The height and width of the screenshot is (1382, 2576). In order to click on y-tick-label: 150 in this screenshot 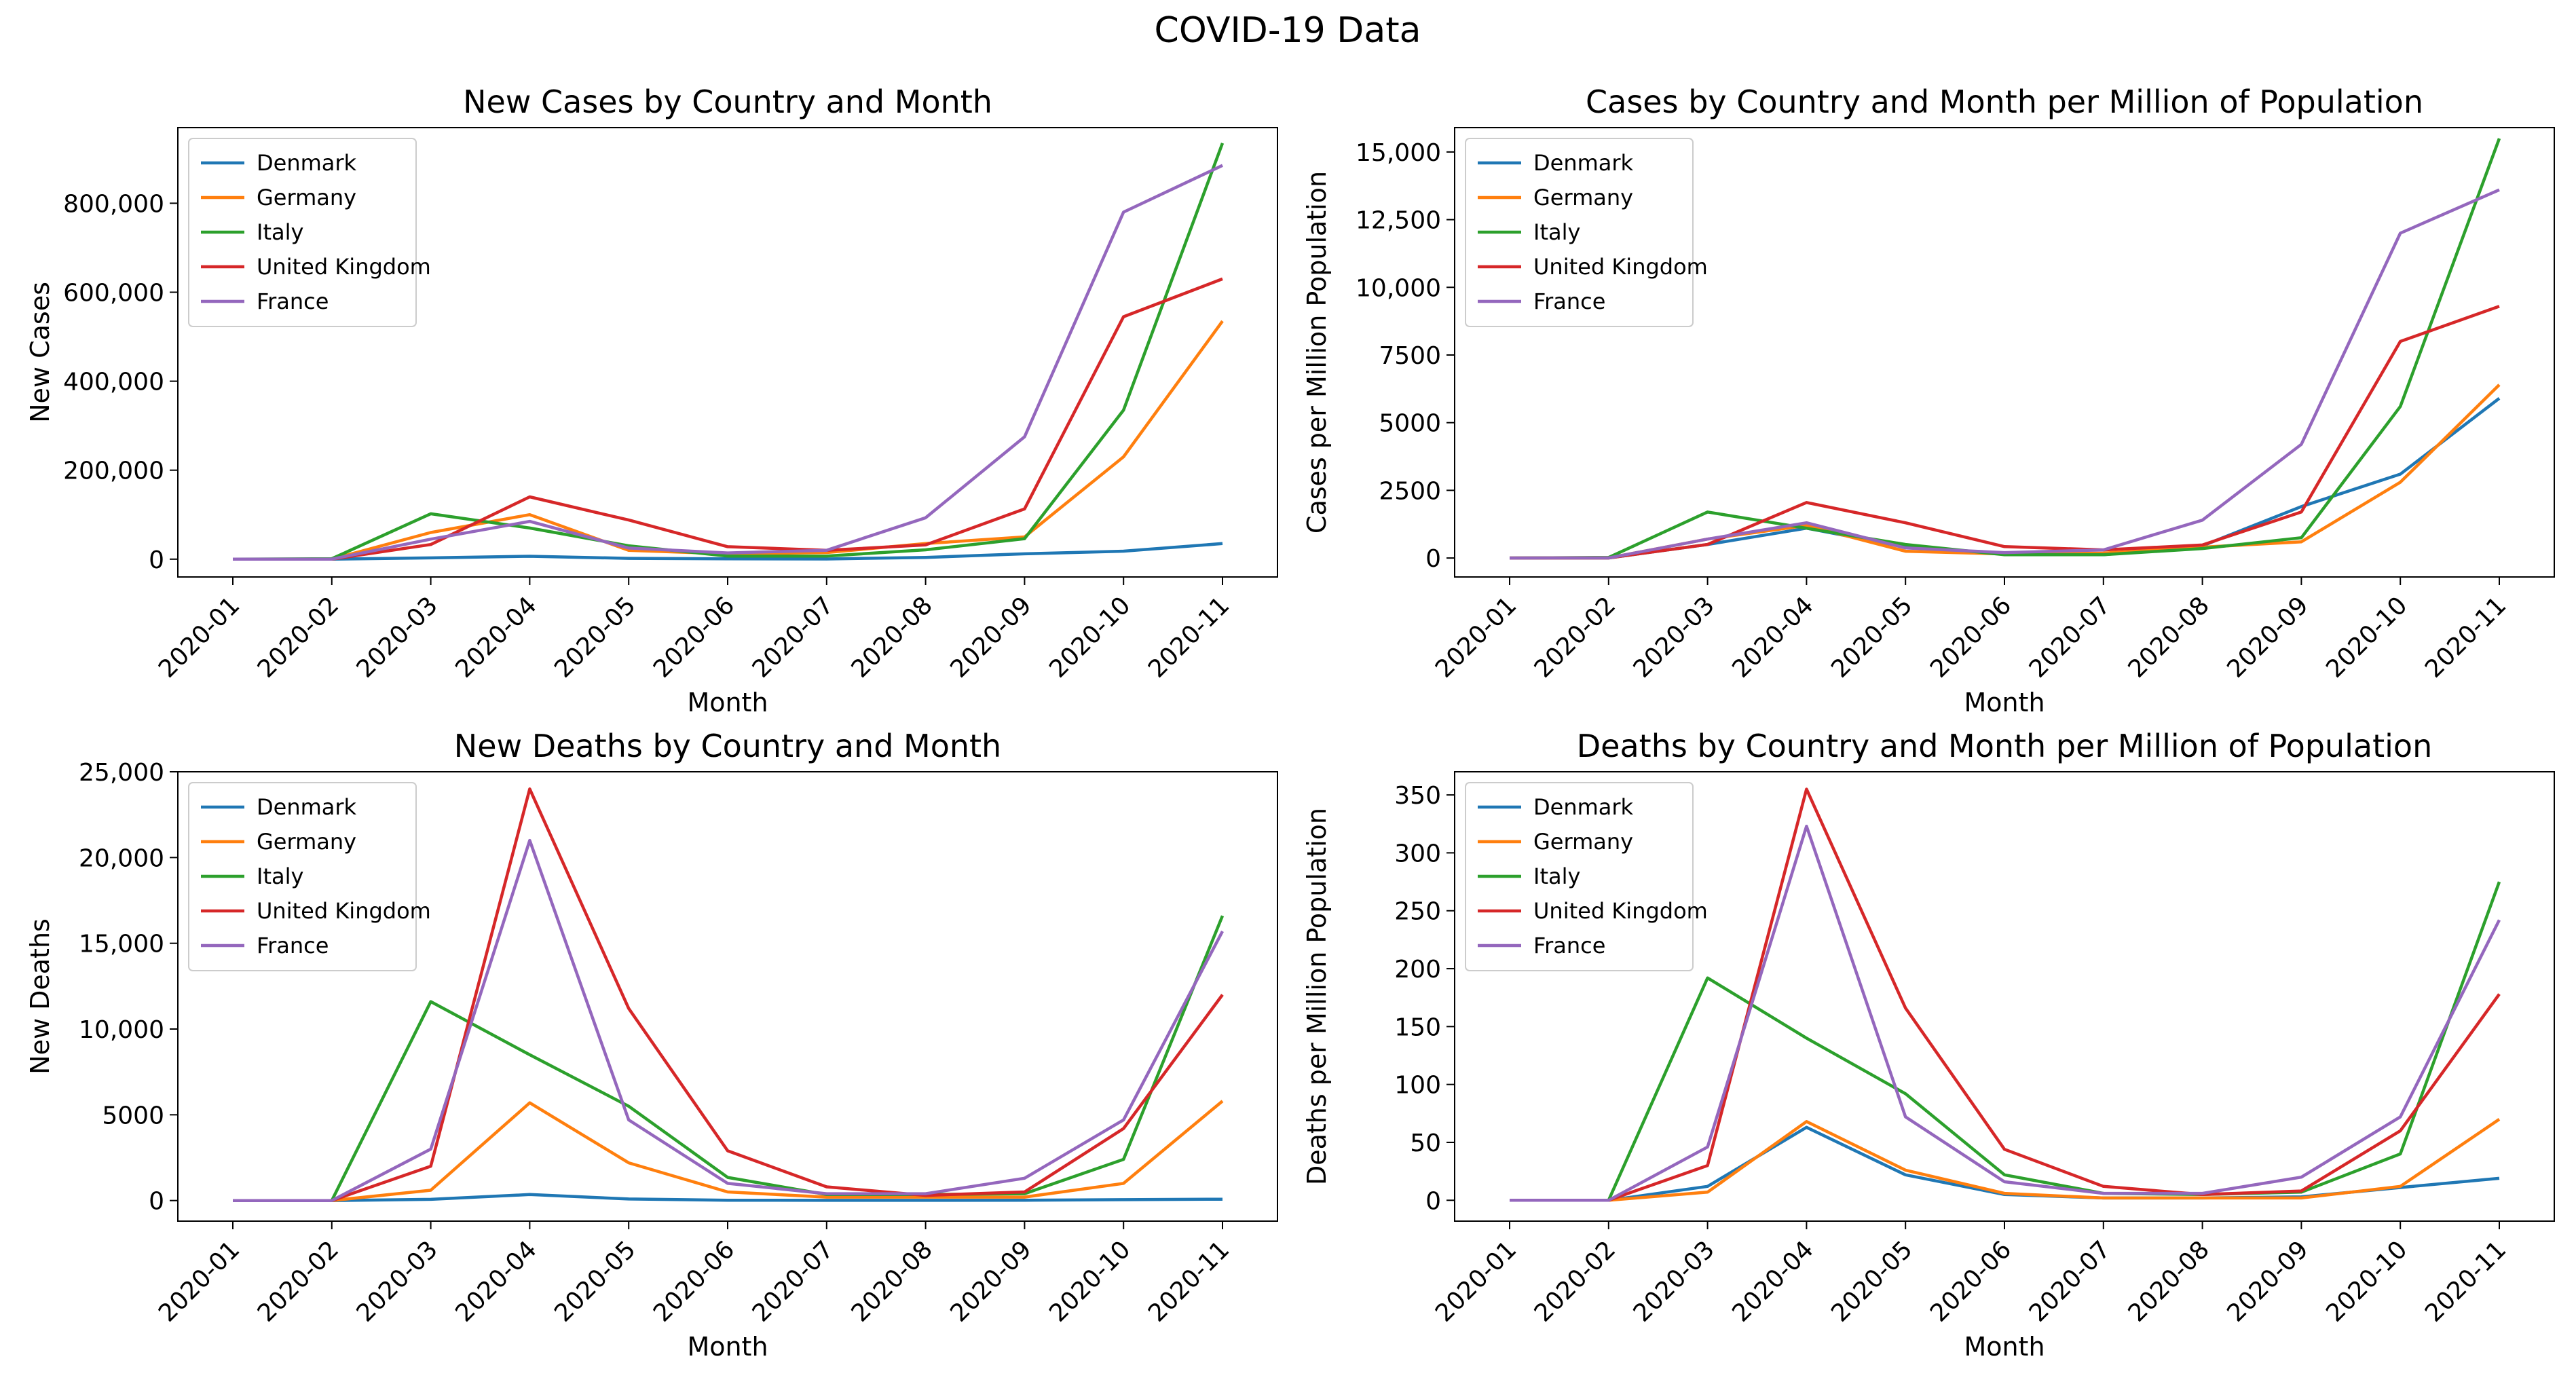, I will do `click(1417, 1027)`.